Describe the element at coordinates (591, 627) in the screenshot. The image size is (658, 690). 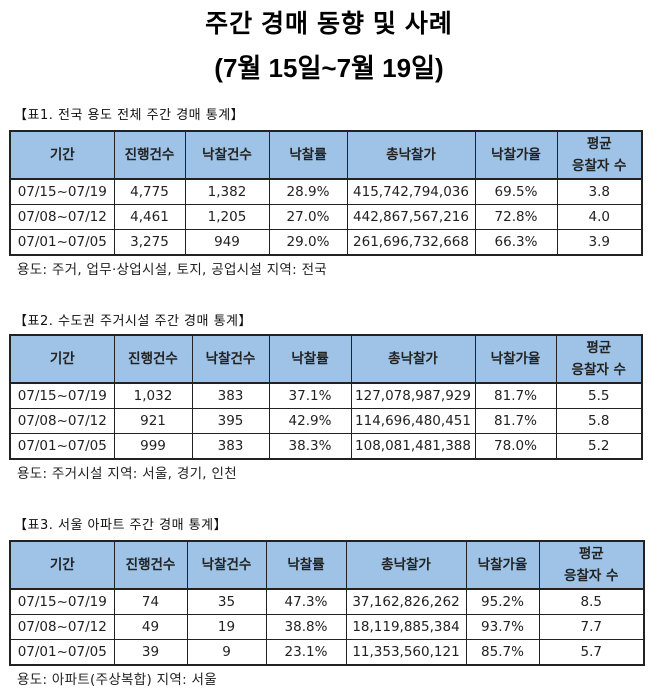
I see `cell-avg-bidders: 7.7` at that location.